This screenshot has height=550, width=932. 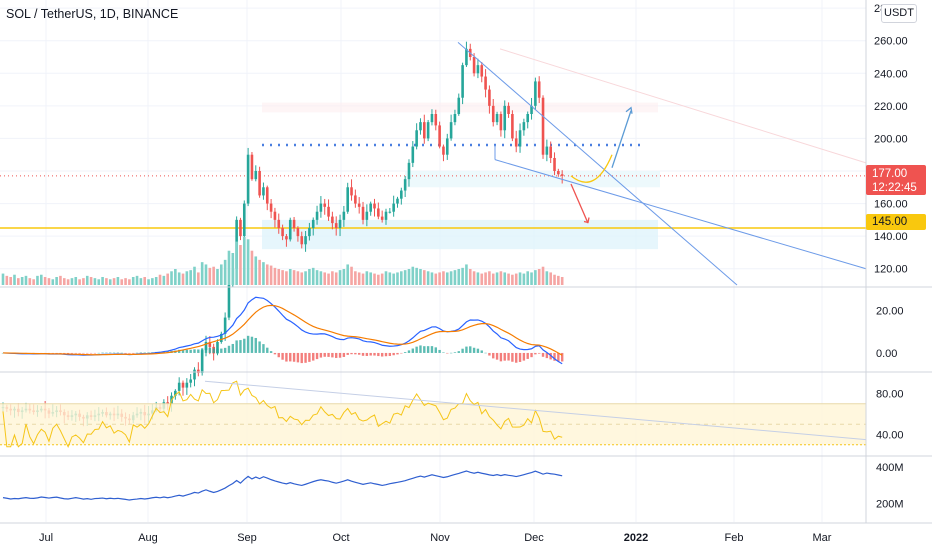 What do you see at coordinates (535, 410) in the screenshot?
I see `rsi-trendline` at bounding box center [535, 410].